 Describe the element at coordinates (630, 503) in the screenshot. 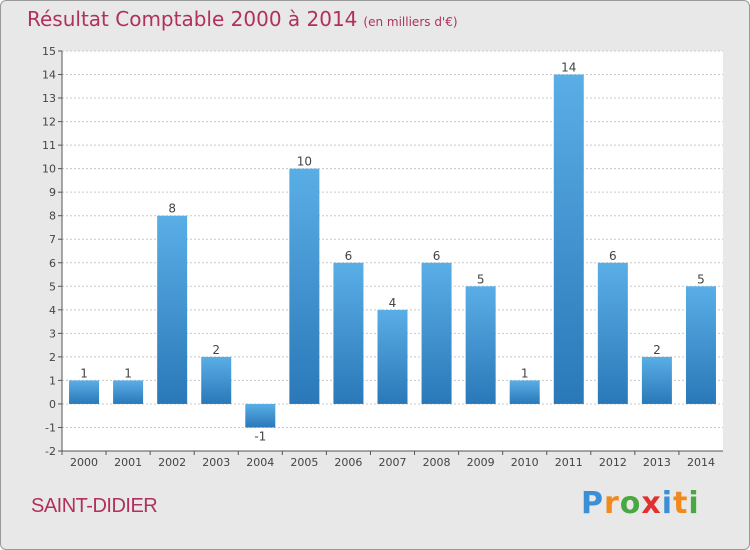

I see `logo-letter: o` at that location.